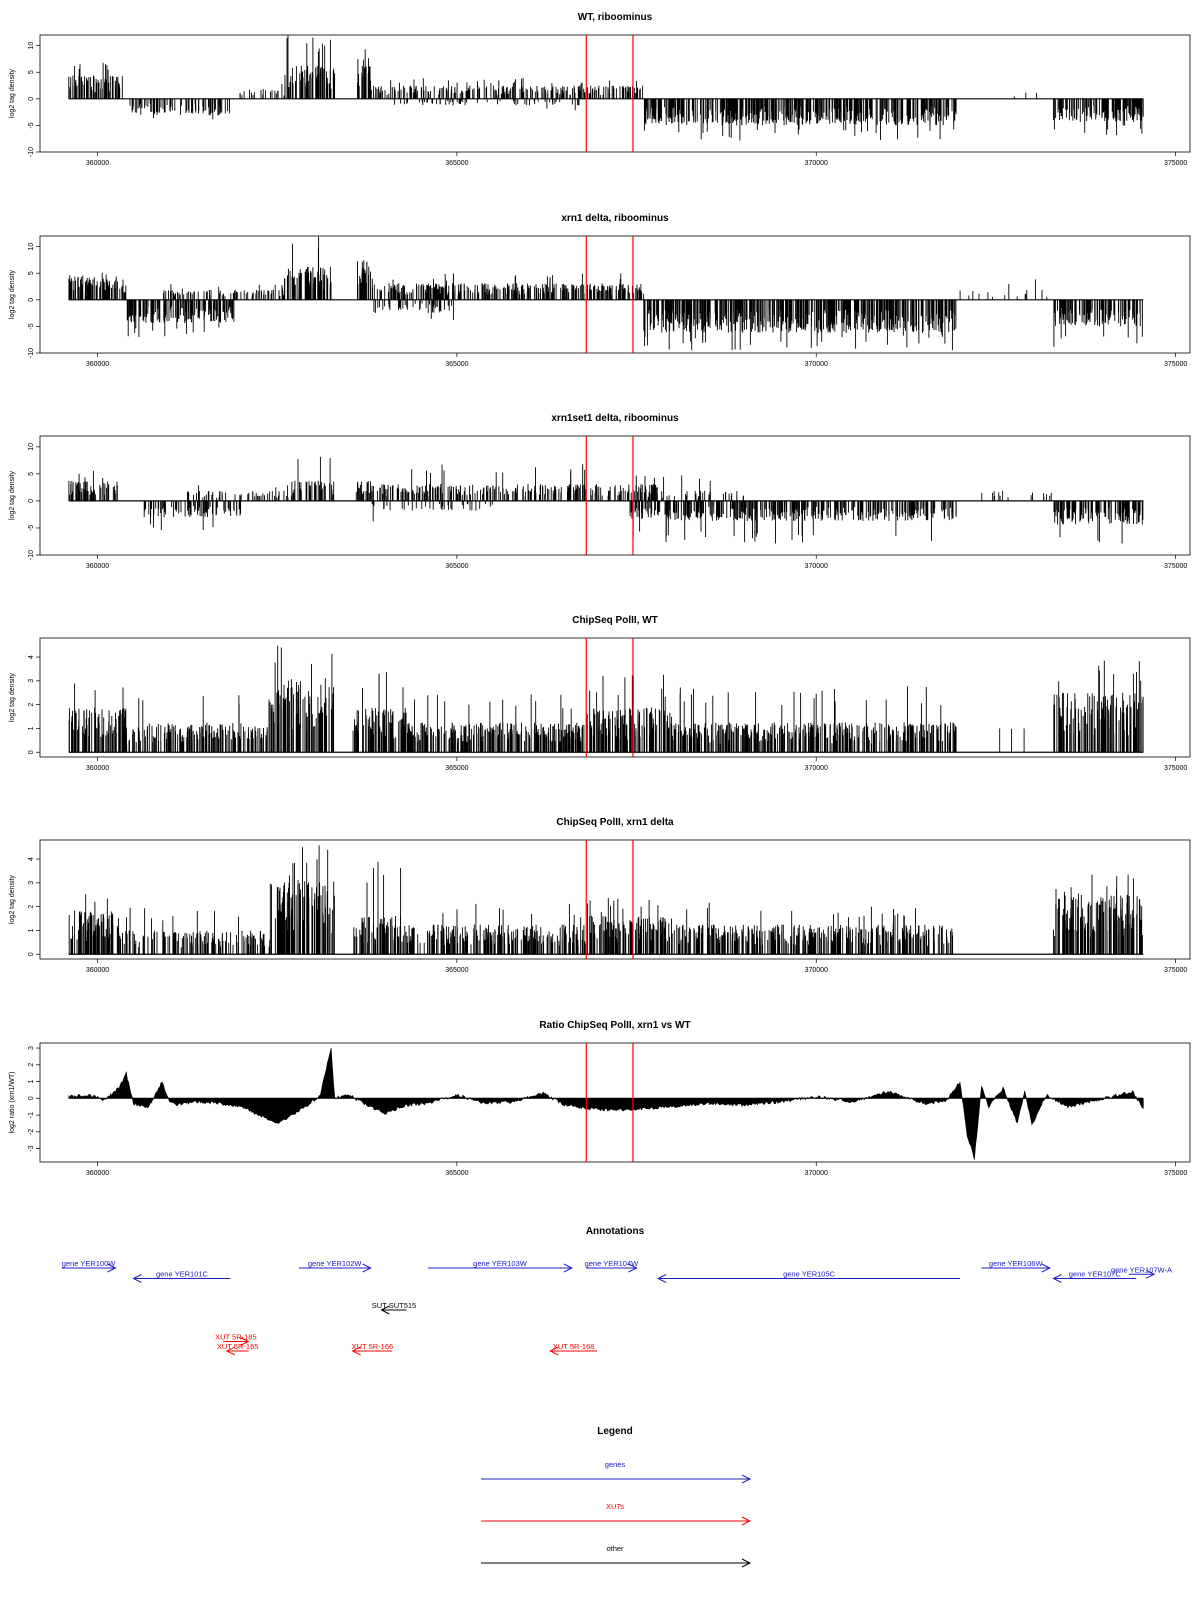 This screenshot has height=1605, width=1200. Describe the element at coordinates (615, 1231) in the screenshot. I see `annotations-title: Annotations` at that location.